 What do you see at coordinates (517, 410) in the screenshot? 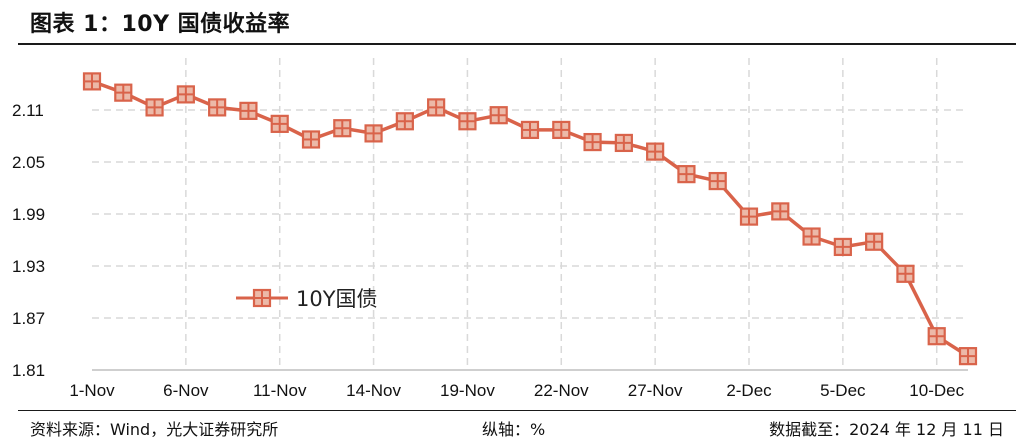
I see `footer-rule` at bounding box center [517, 410].